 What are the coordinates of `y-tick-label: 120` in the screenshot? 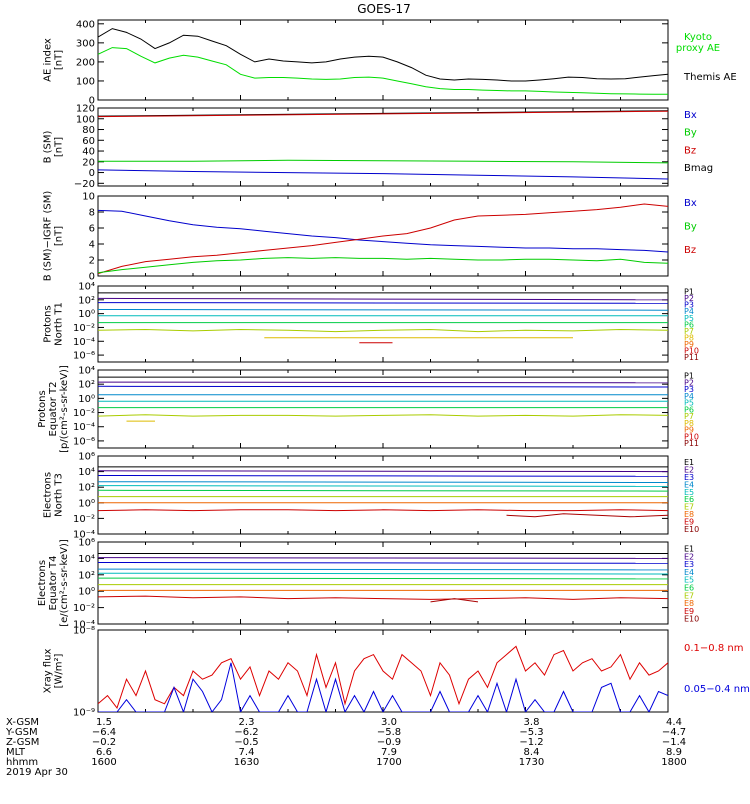 It's located at (85, 109).